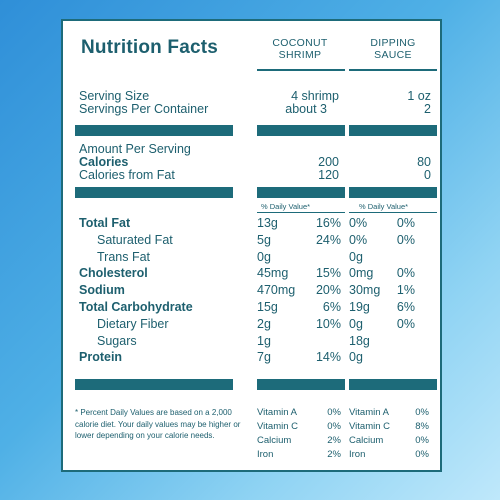  Describe the element at coordinates (133, 323) in the screenshot. I see `nutrient-label: Dietary Fiber` at that location.